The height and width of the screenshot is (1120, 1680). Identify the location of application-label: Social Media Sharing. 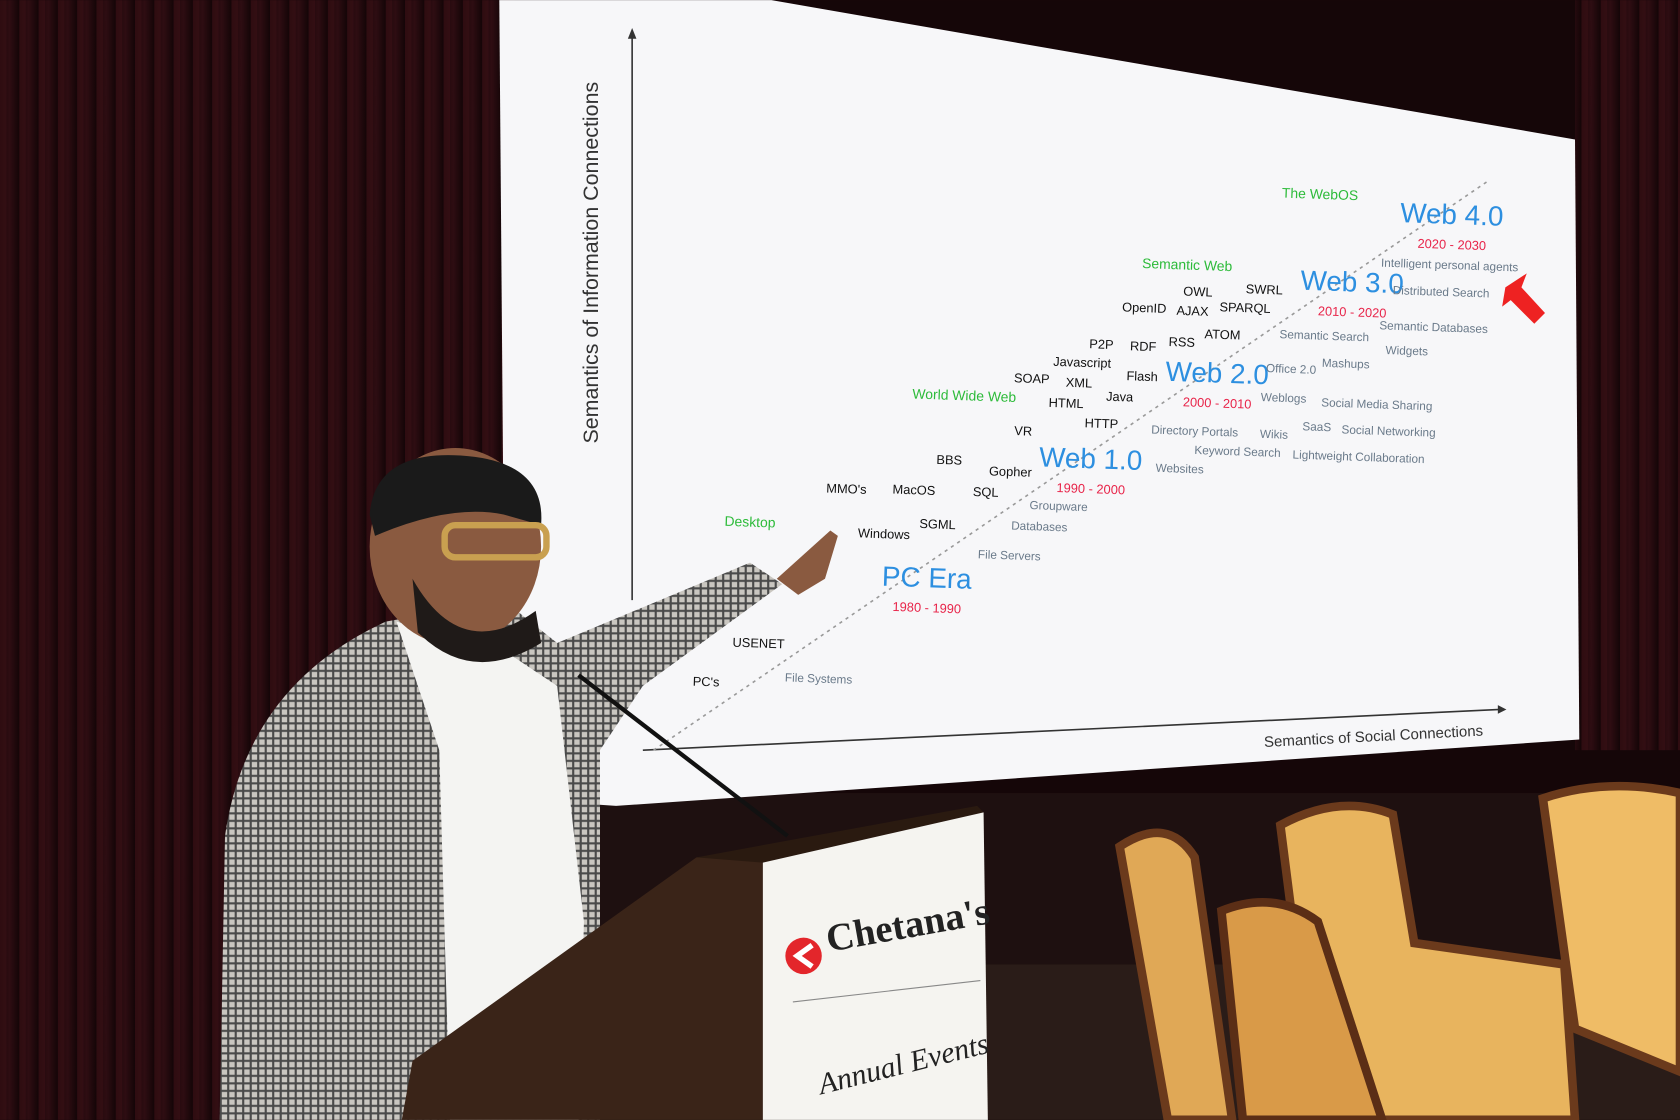
(1377, 404).